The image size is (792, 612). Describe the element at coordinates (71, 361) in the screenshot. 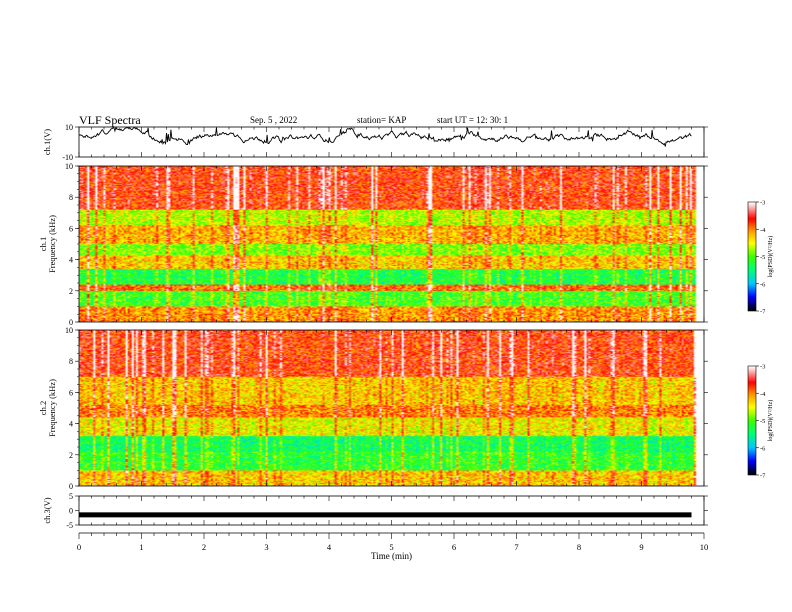

I see `ch2-spectrogram-ytick-label-4: 8` at that location.